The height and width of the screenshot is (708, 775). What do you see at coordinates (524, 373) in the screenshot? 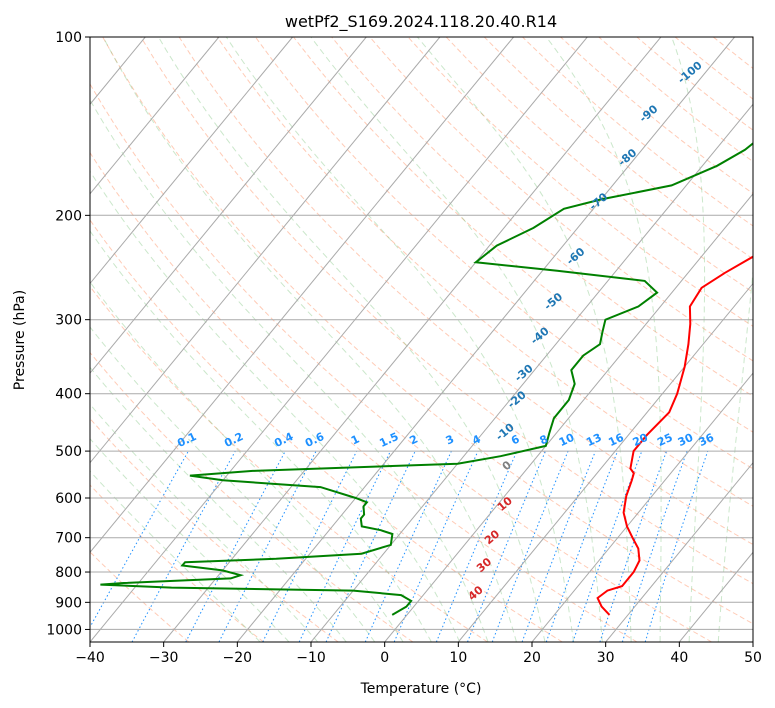
I see `dry-adiabat-label: -30` at bounding box center [524, 373].